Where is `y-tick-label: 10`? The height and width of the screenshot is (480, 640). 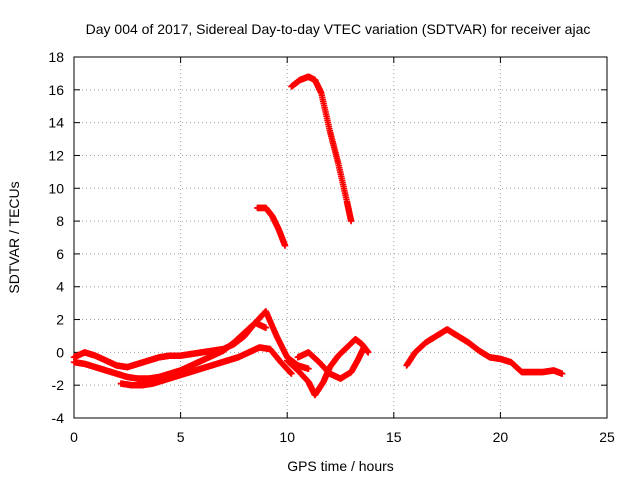 y-tick-label: 10 is located at coordinates (56, 188).